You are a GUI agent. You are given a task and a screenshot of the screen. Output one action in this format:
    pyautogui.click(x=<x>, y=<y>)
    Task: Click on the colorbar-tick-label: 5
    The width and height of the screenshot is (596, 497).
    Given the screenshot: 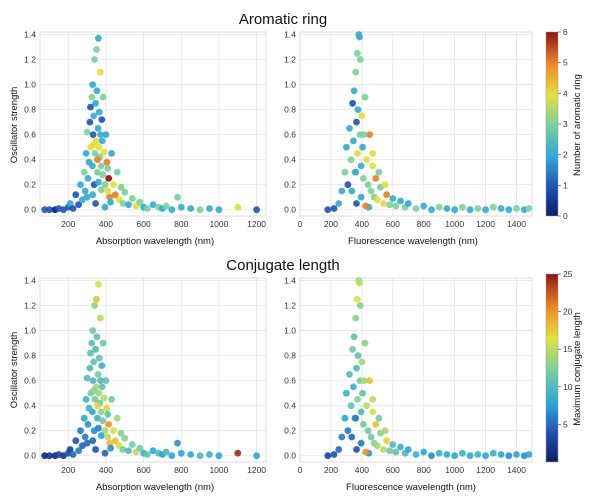 What is the action you would take?
    pyautogui.click(x=565, y=63)
    